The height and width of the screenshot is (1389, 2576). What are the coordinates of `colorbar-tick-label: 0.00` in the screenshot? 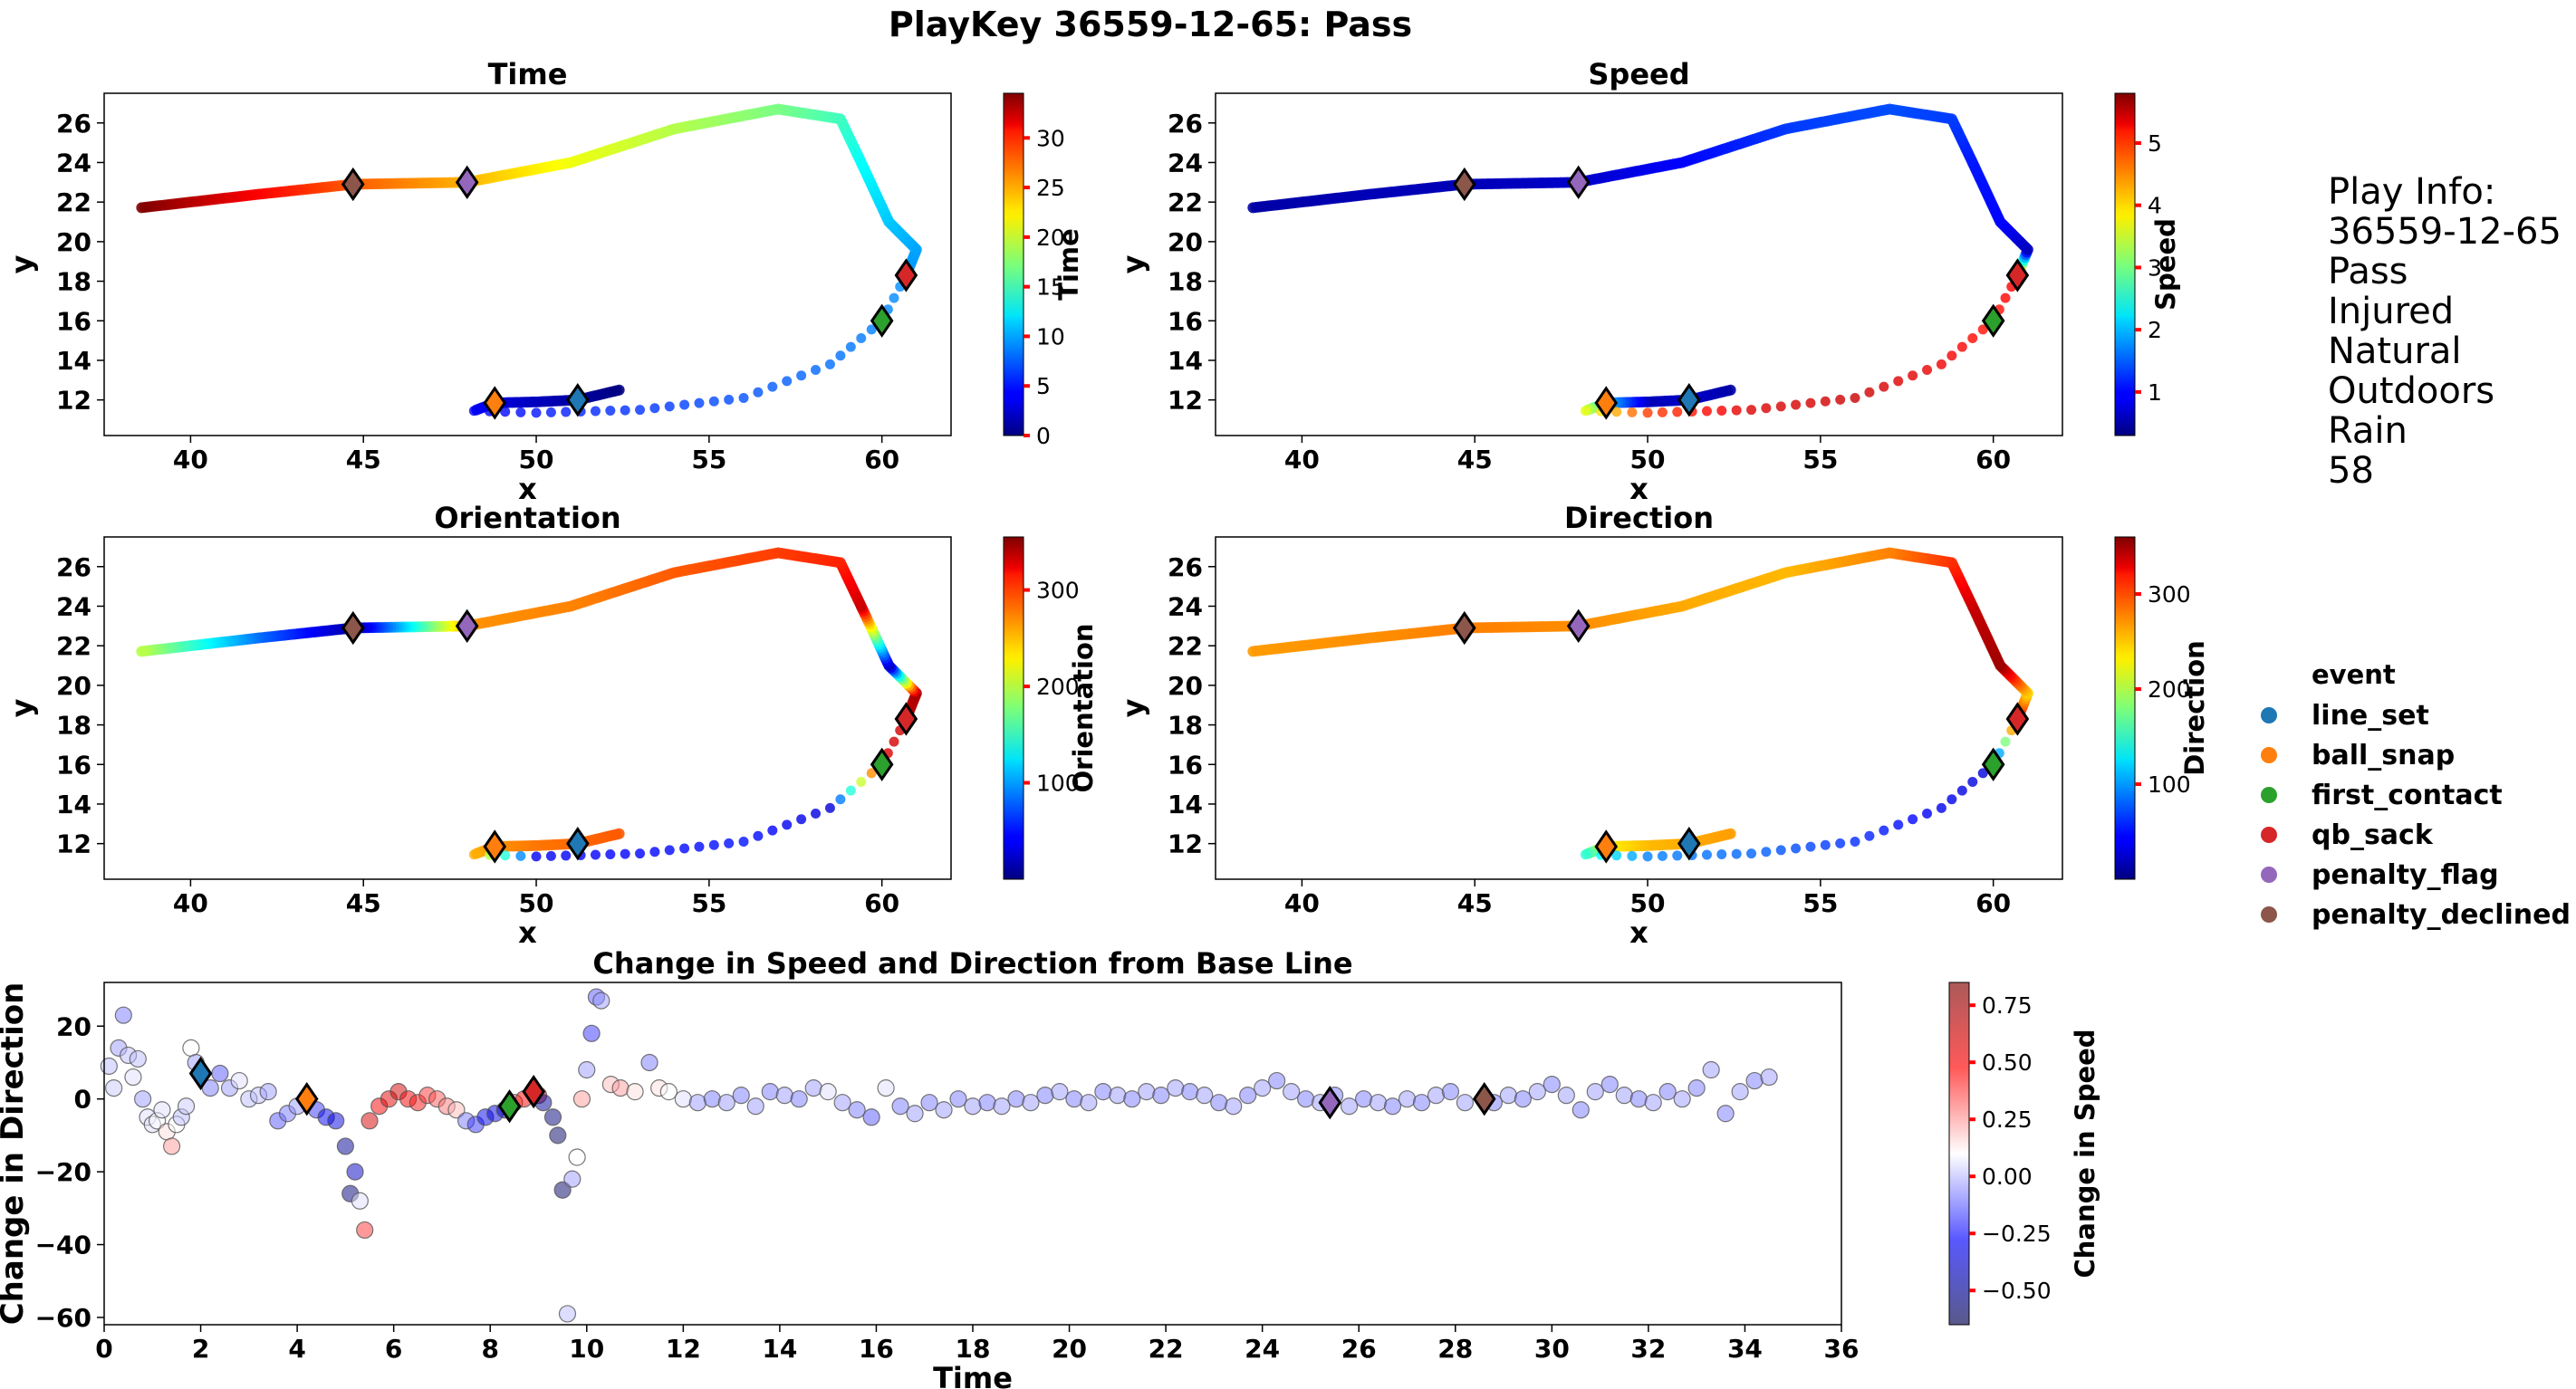 It's located at (2007, 1177).